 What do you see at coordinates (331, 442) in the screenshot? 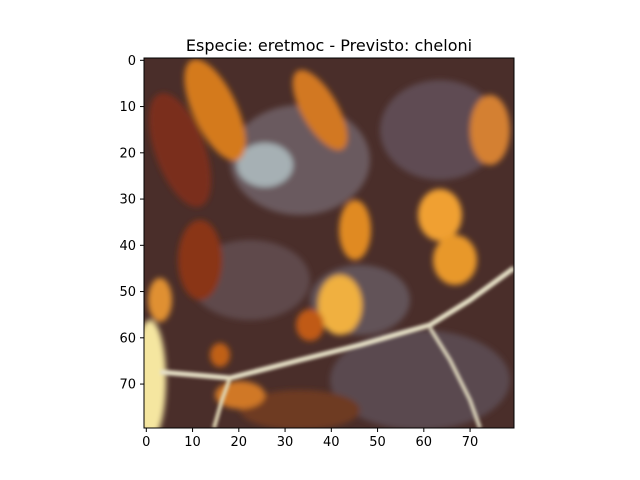
I see `x-tick-label: 40` at bounding box center [331, 442].